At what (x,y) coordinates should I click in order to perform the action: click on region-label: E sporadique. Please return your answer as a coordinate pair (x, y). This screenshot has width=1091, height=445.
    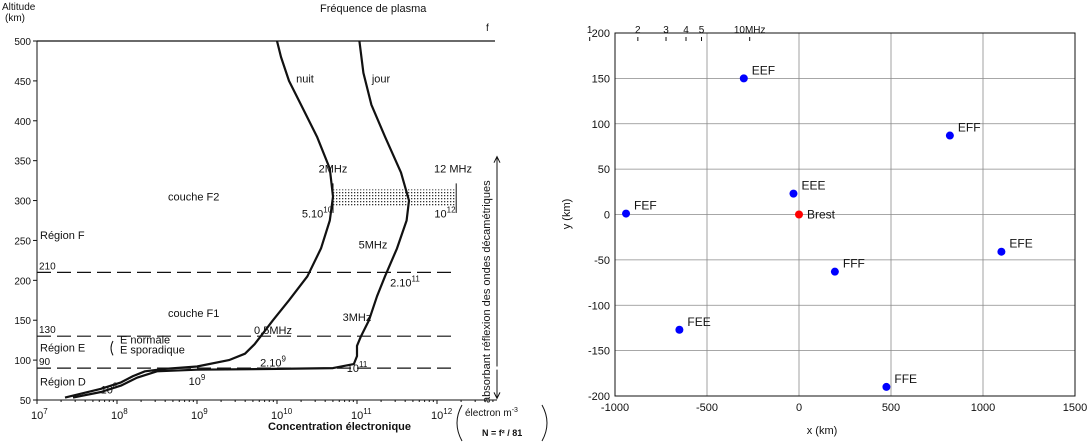
    Looking at the image, I should click on (152, 351).